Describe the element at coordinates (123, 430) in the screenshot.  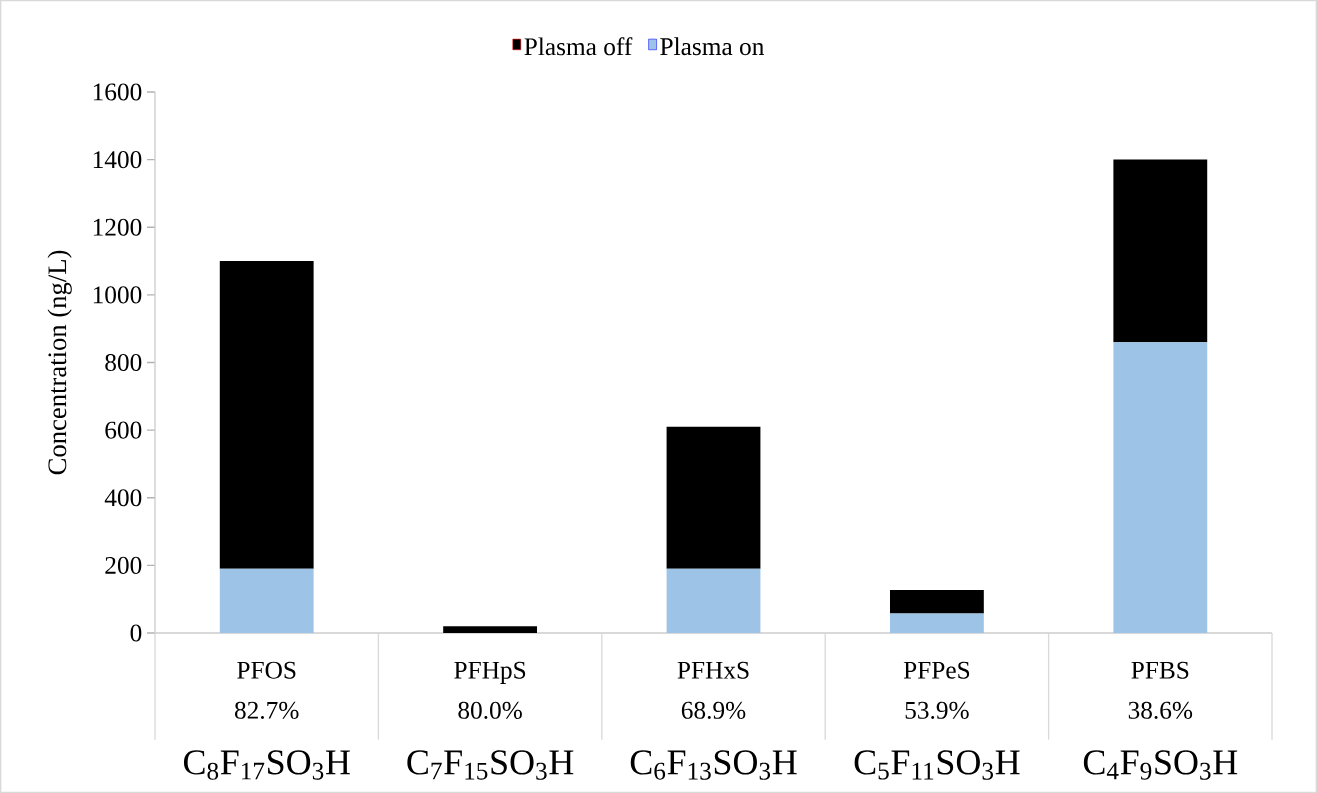
I see `y-tick-label: 600` at that location.